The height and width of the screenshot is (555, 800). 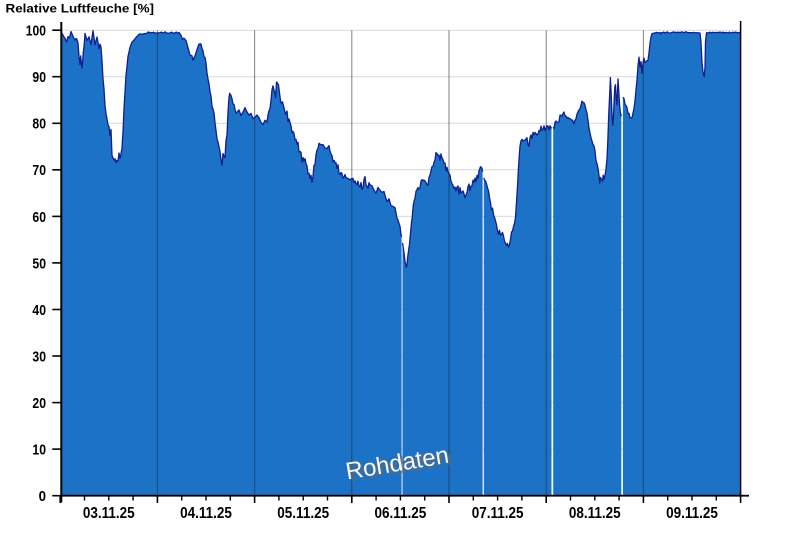 What do you see at coordinates (39, 356) in the screenshot?
I see `svg-text: 30` at bounding box center [39, 356].